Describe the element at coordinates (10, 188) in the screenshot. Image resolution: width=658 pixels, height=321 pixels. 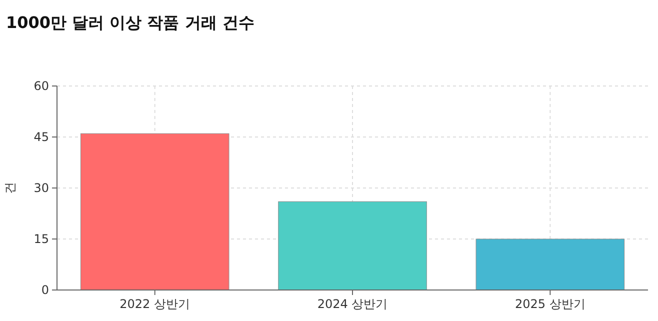
I see `y-axis-title: 건` at that location.